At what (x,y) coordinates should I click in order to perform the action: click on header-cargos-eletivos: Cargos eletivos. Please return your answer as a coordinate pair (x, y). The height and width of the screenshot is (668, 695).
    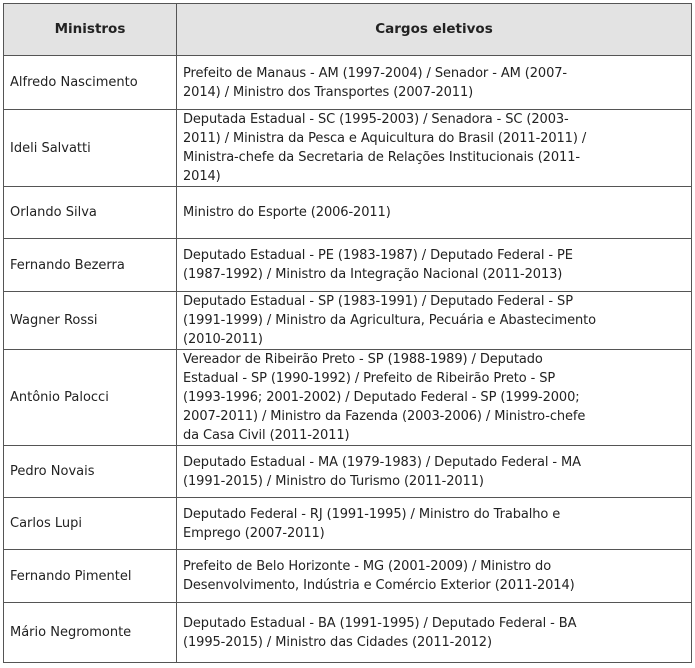
    Looking at the image, I should click on (434, 29).